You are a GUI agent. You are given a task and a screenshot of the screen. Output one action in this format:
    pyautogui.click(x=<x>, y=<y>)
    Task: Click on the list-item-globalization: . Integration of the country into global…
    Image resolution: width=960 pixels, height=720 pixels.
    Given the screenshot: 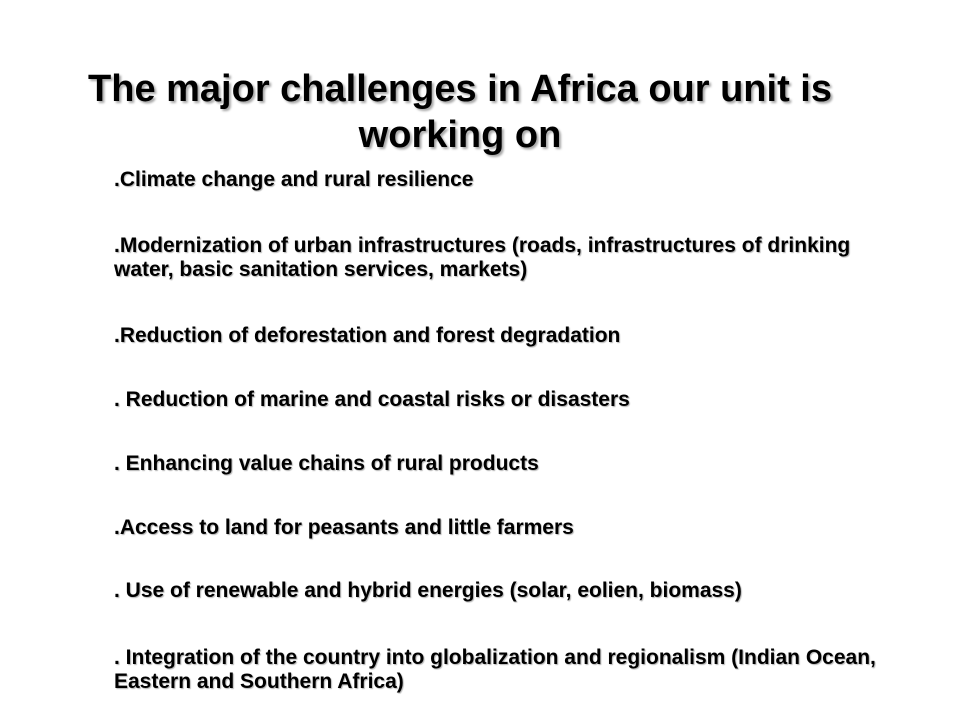 What is the action you would take?
    pyautogui.click(x=495, y=669)
    